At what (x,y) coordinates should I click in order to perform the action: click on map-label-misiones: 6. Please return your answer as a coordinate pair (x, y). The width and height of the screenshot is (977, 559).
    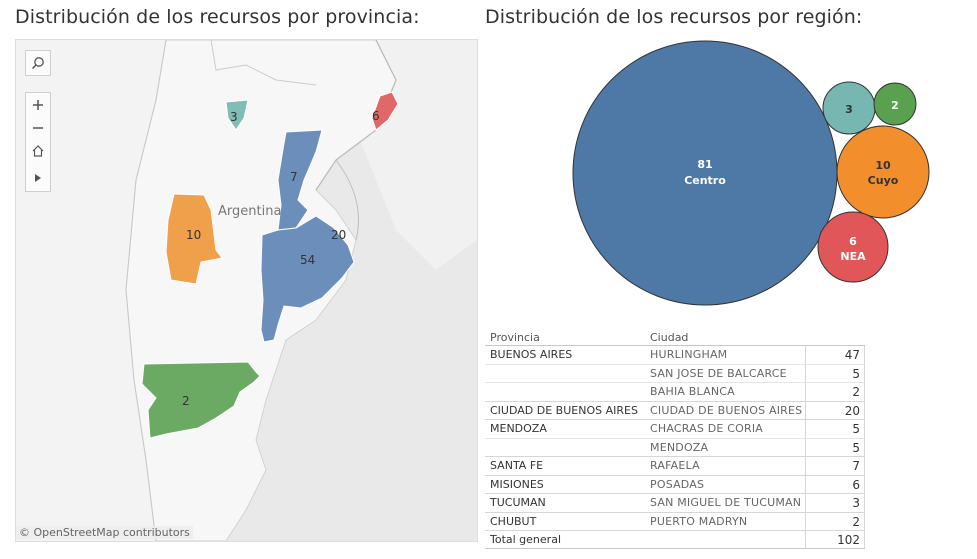
    Looking at the image, I should click on (376, 116).